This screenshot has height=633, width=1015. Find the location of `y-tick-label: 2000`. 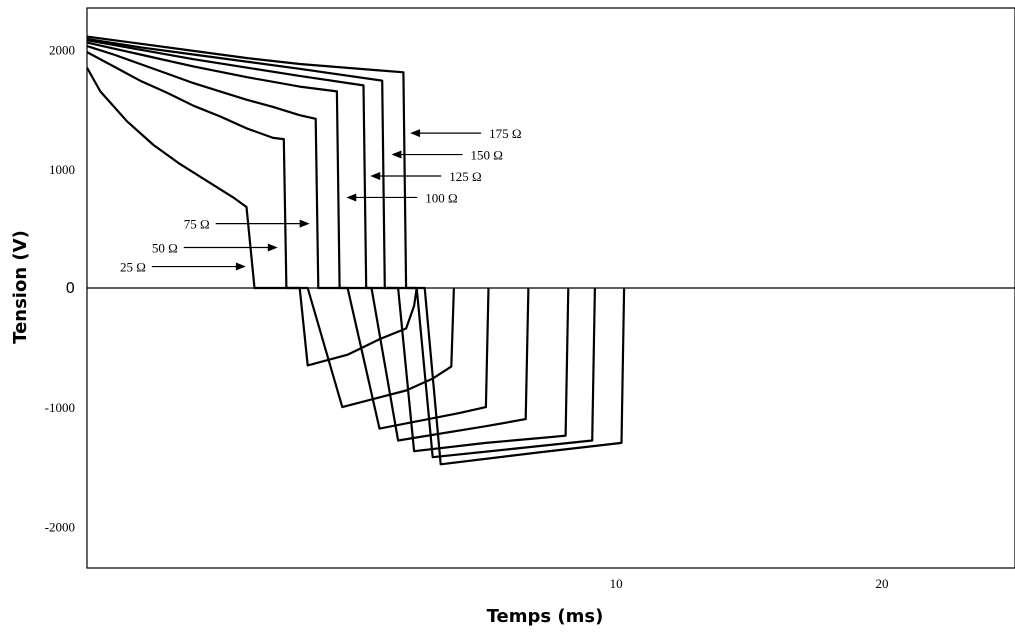

y-tick-label: 2000 is located at coordinates (62, 50).